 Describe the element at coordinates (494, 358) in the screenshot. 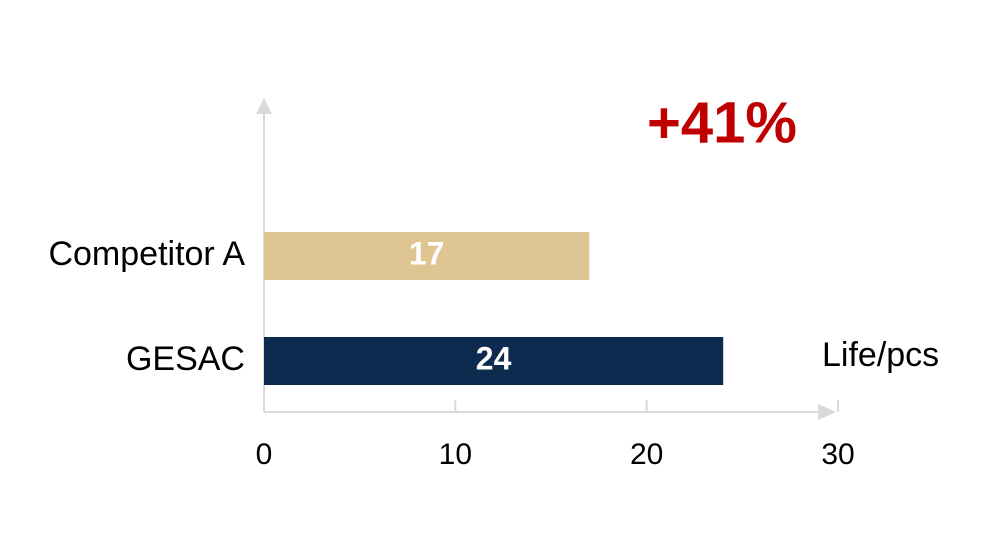

I see `data-label: 24` at that location.